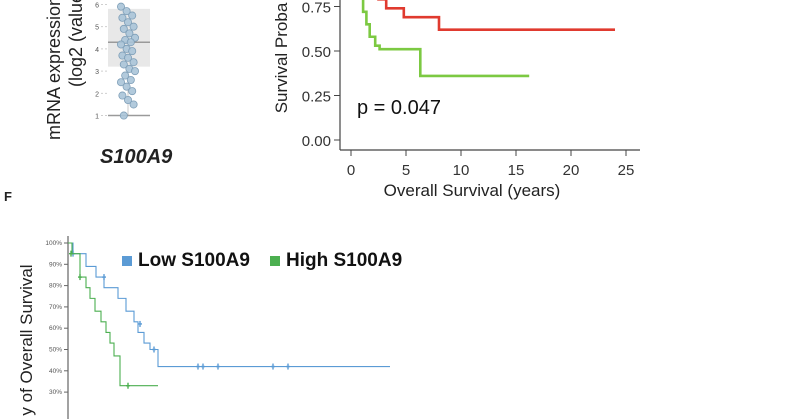 This screenshot has width=800, height=419. I want to click on box-y-tick-label: 6, so click(97, 5).